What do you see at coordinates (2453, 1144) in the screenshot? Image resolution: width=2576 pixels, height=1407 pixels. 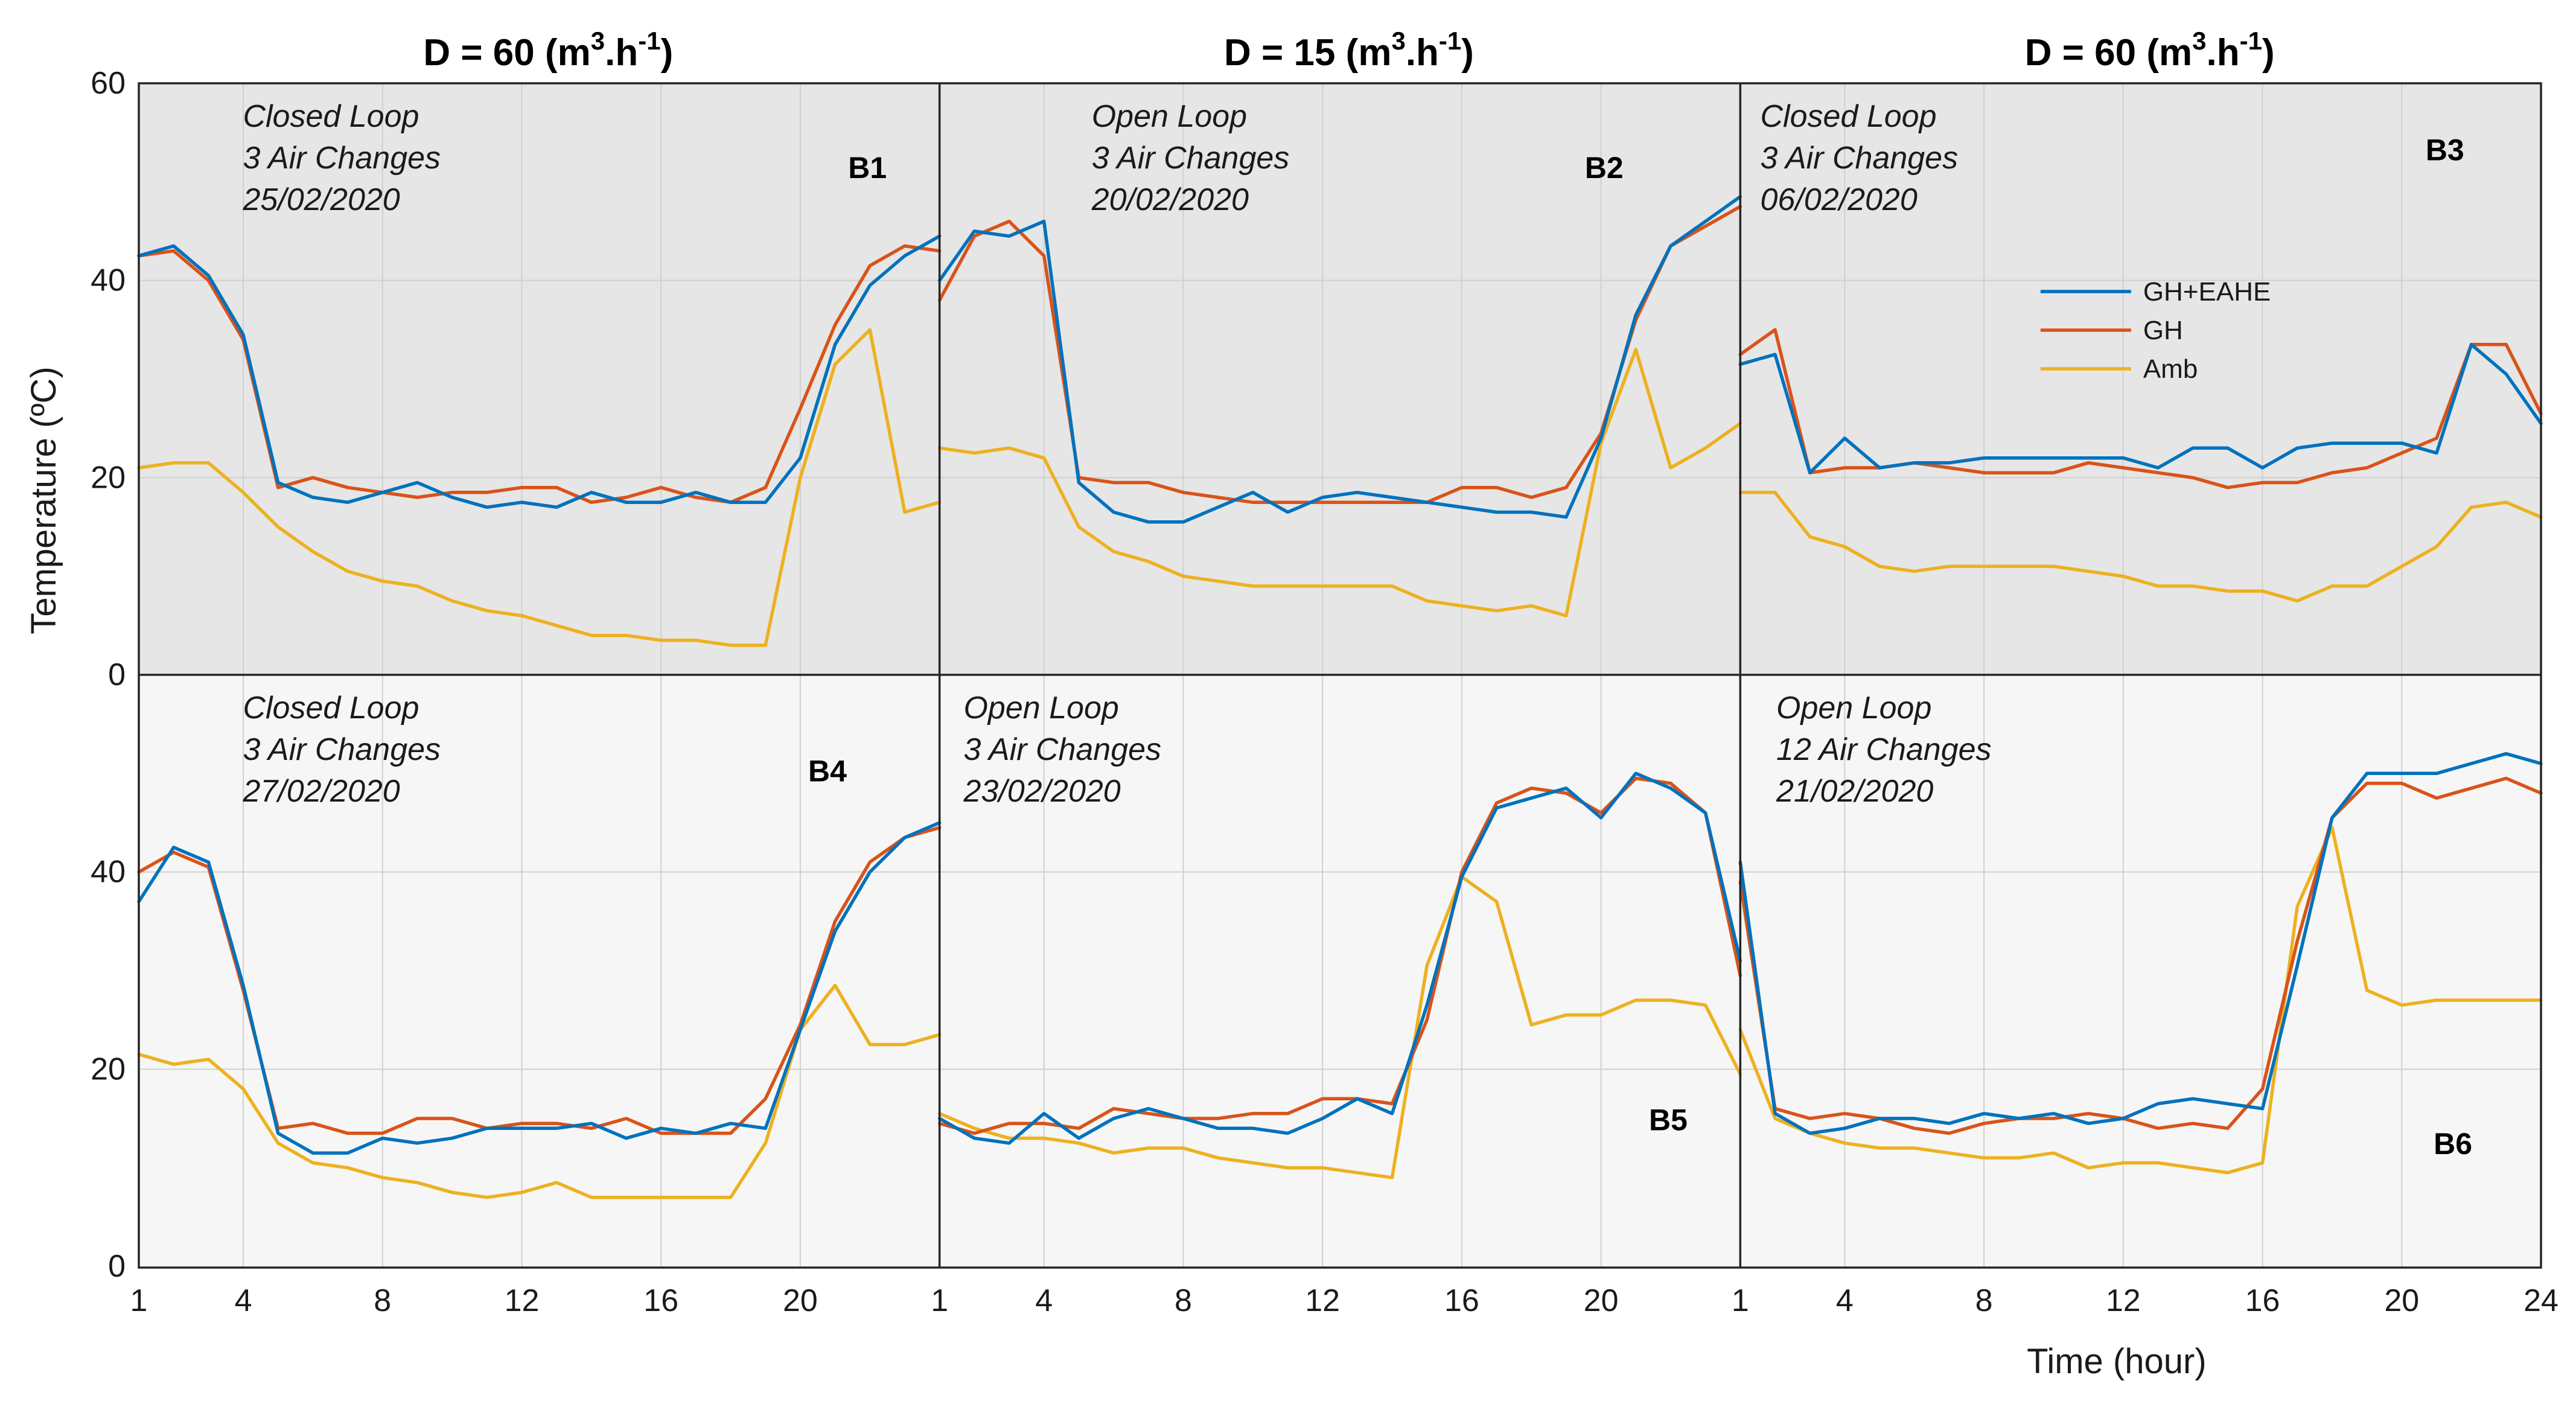 I see `panel-label-b6: B6` at bounding box center [2453, 1144].